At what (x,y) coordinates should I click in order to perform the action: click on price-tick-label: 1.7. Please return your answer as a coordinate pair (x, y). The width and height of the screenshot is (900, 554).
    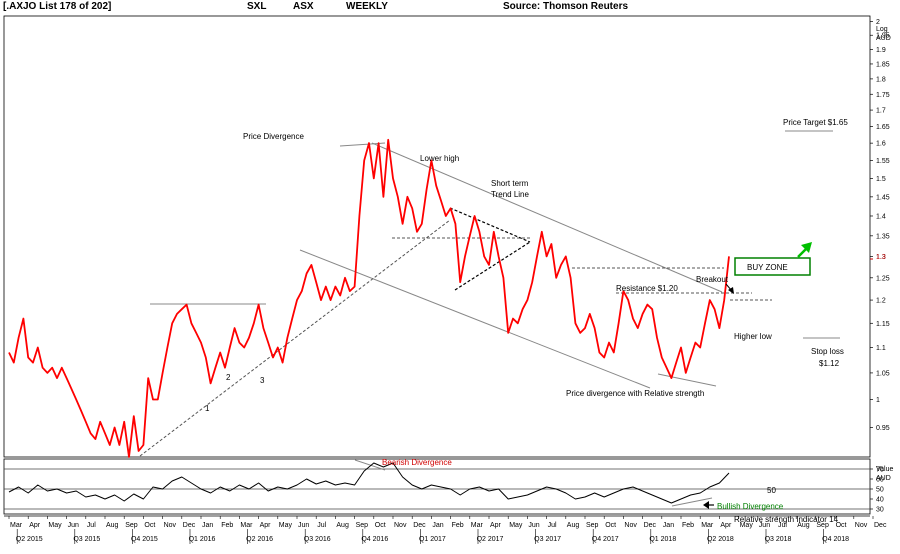
    Looking at the image, I should click on (881, 111).